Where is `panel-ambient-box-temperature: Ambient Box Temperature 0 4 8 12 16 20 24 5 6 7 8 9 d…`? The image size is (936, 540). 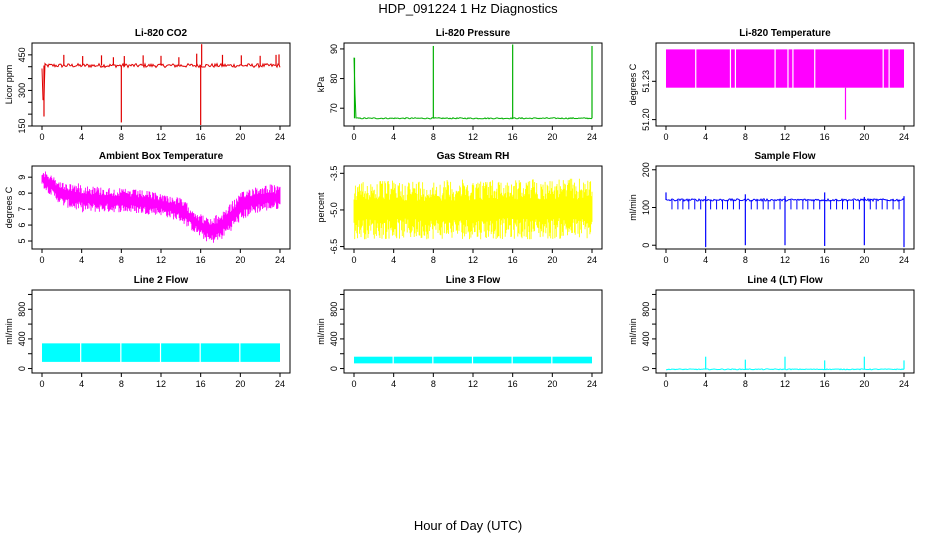 panel-ambient-box-temperature: Ambient Box Temperature 0 4 8 12 16 20 24 5 6 7 8 9 d… is located at coordinates (147, 208).